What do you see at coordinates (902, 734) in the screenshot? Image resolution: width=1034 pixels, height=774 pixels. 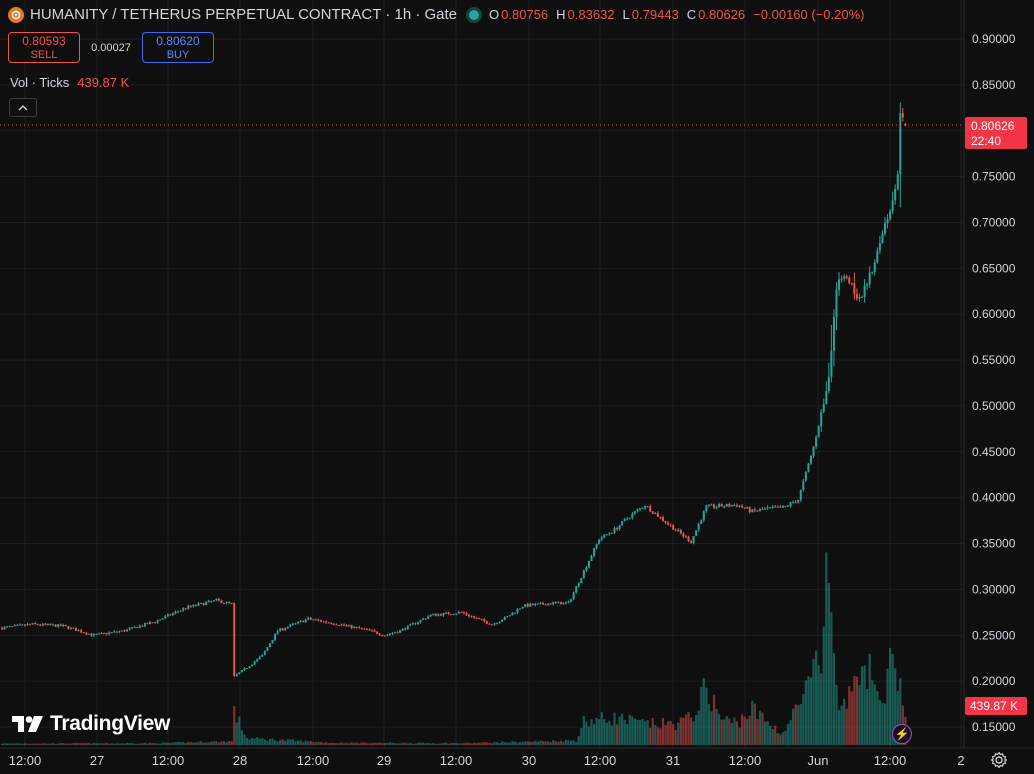 I see `lightning-icon: ⚡` at bounding box center [902, 734].